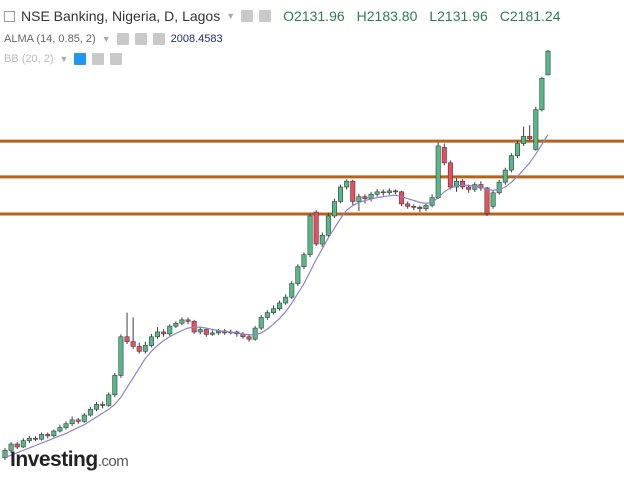 The width and height of the screenshot is (624, 503). Describe the element at coordinates (50, 39) in the screenshot. I see `alma-label: ALMA (14, 0.85, 2)` at that location.